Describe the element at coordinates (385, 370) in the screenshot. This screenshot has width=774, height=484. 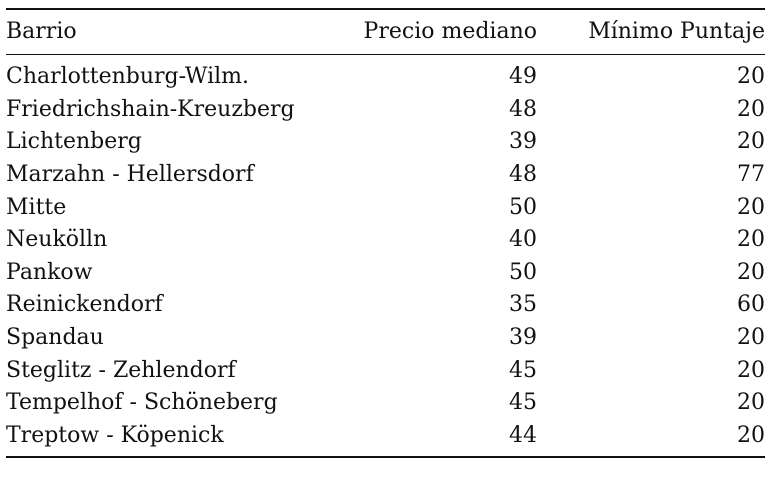
I see `table-row: Steglitz - Zehlendorf 45 20` at that location.